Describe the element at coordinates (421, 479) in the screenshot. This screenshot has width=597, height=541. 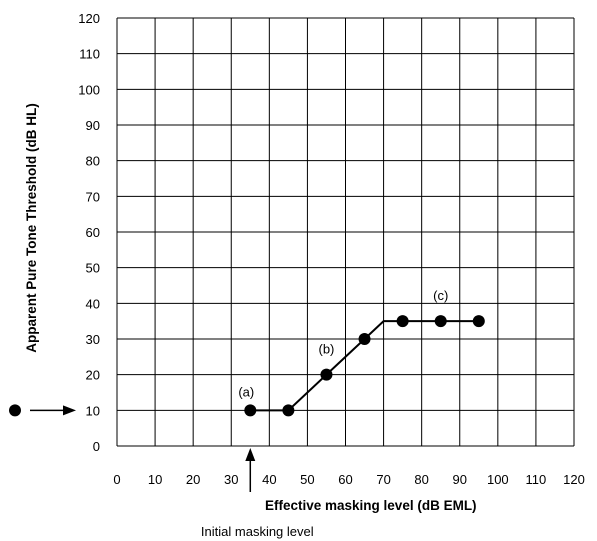
I see `x-tick-label: 80` at that location.